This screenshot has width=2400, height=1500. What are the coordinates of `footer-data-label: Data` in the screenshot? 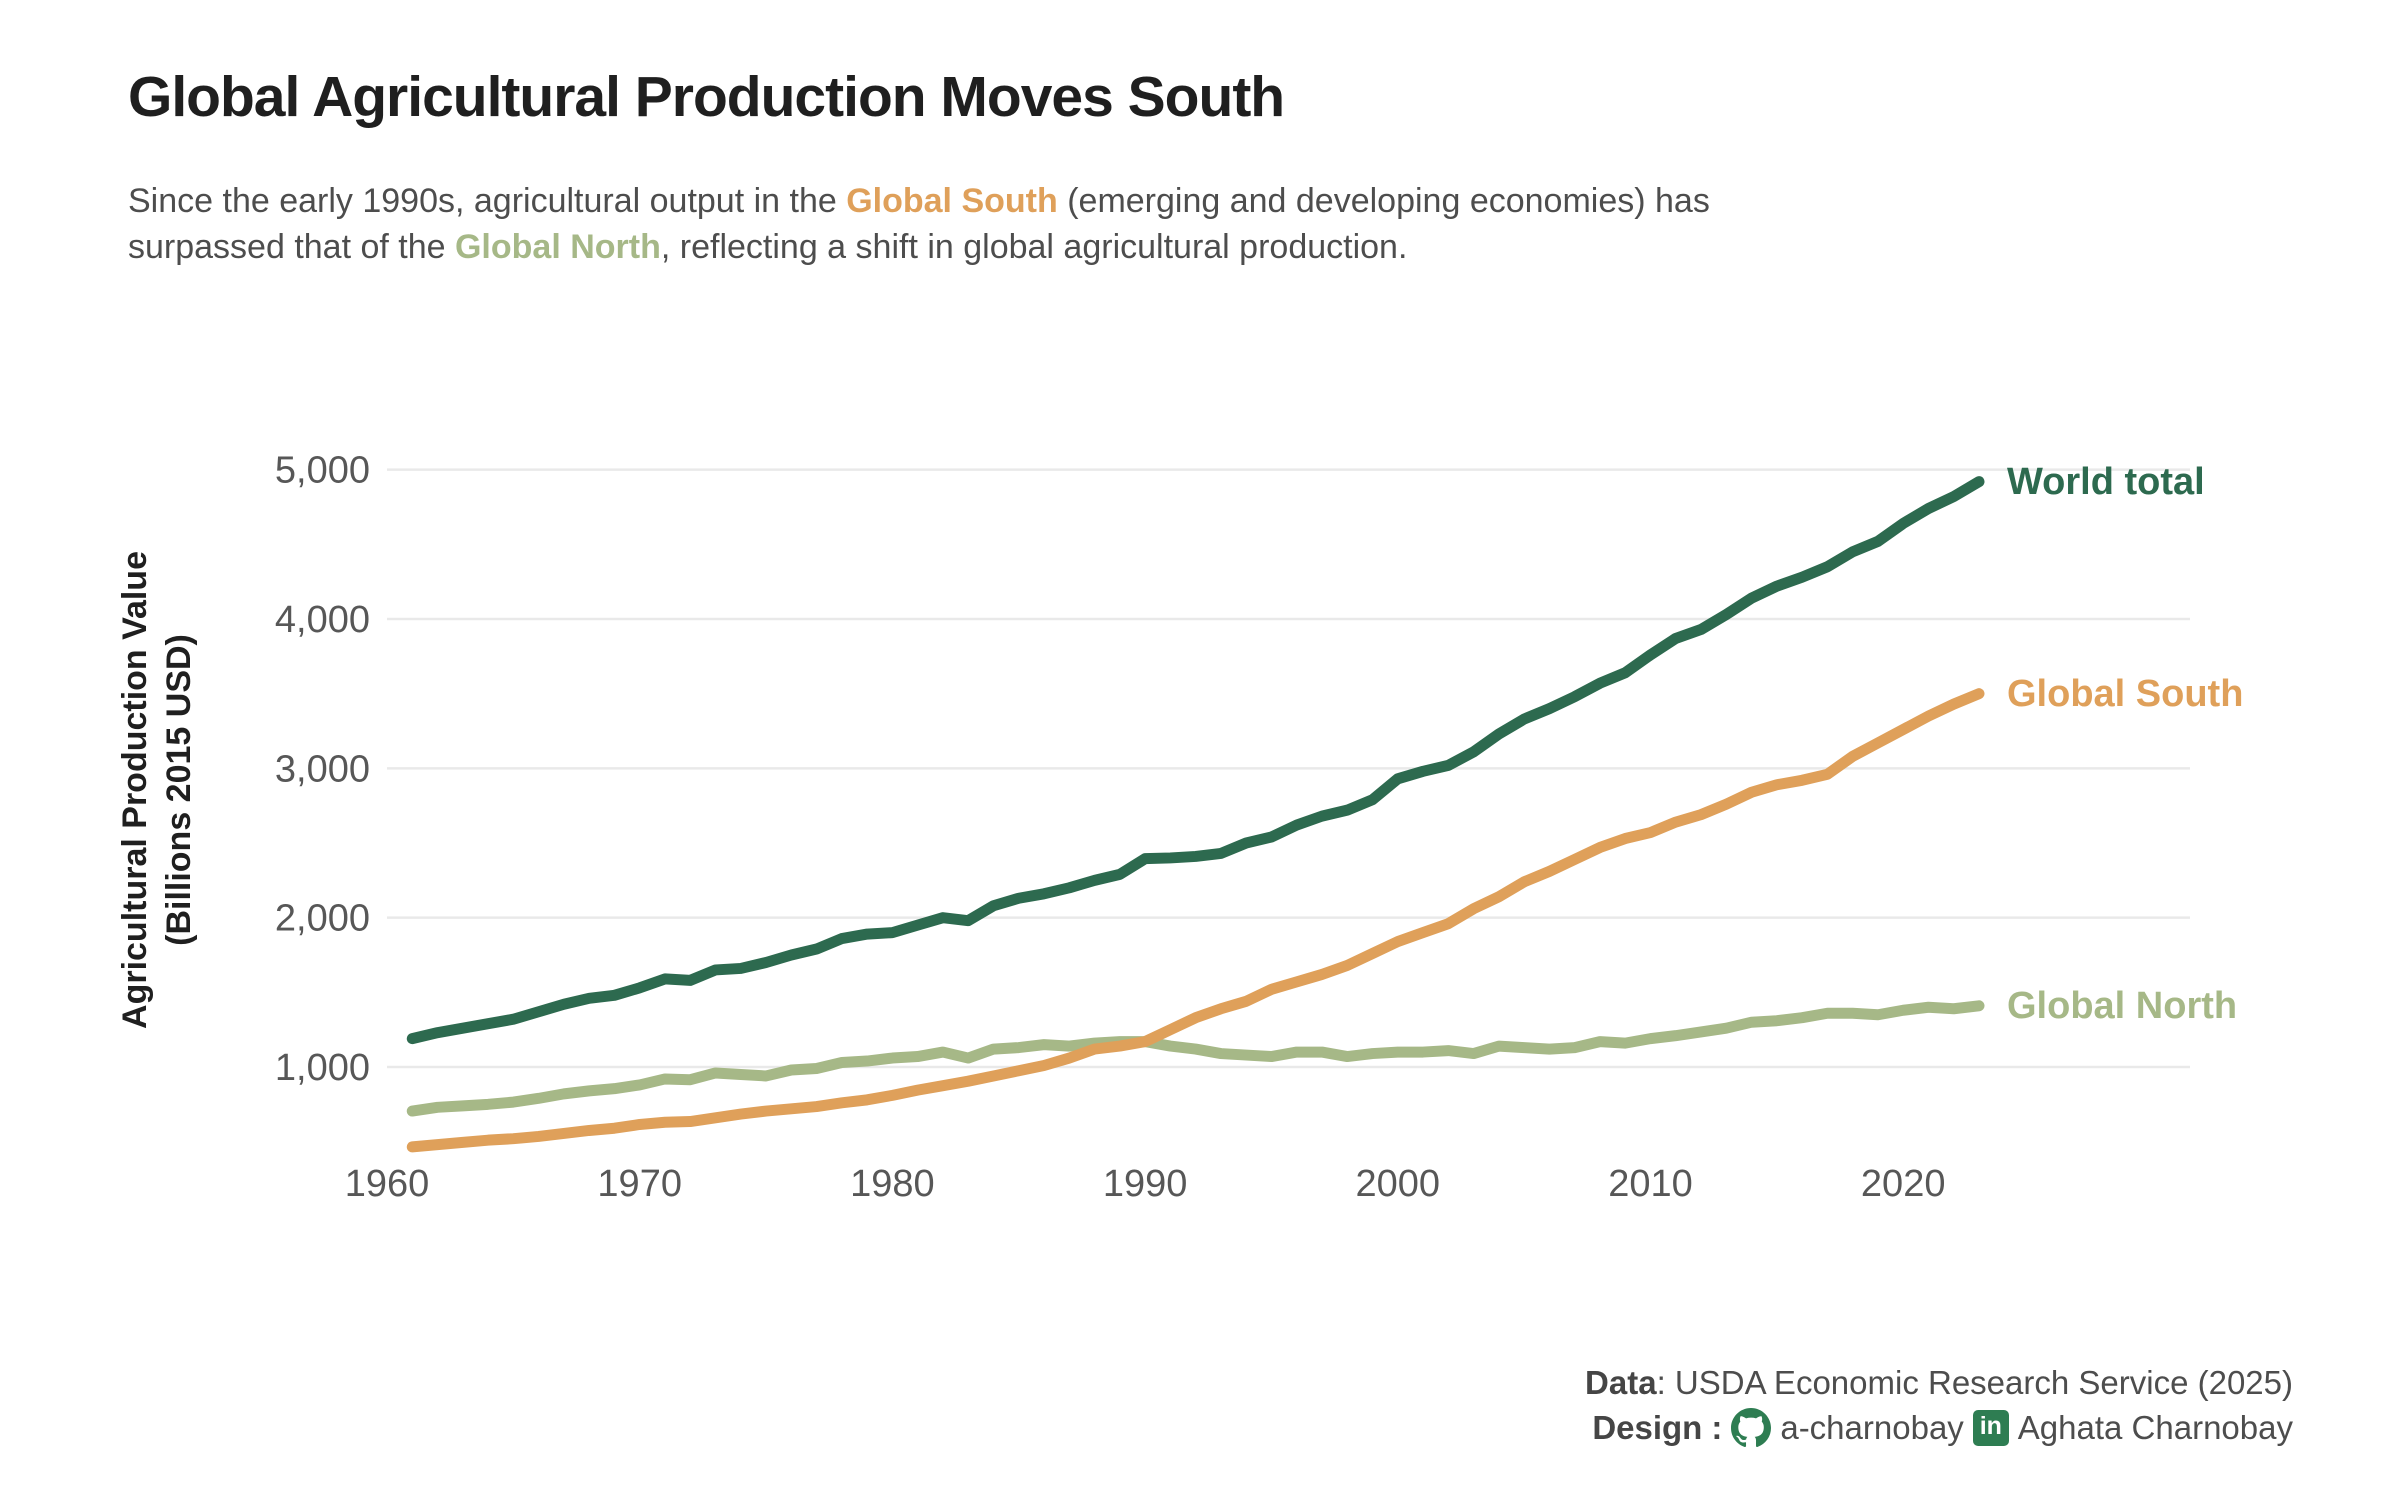 It's located at (1621, 1382).